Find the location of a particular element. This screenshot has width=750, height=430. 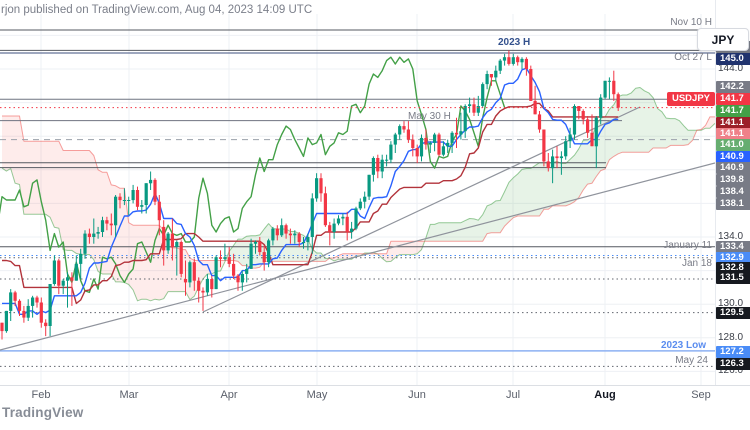

chart-level-label: January 11 is located at coordinates (687, 245).